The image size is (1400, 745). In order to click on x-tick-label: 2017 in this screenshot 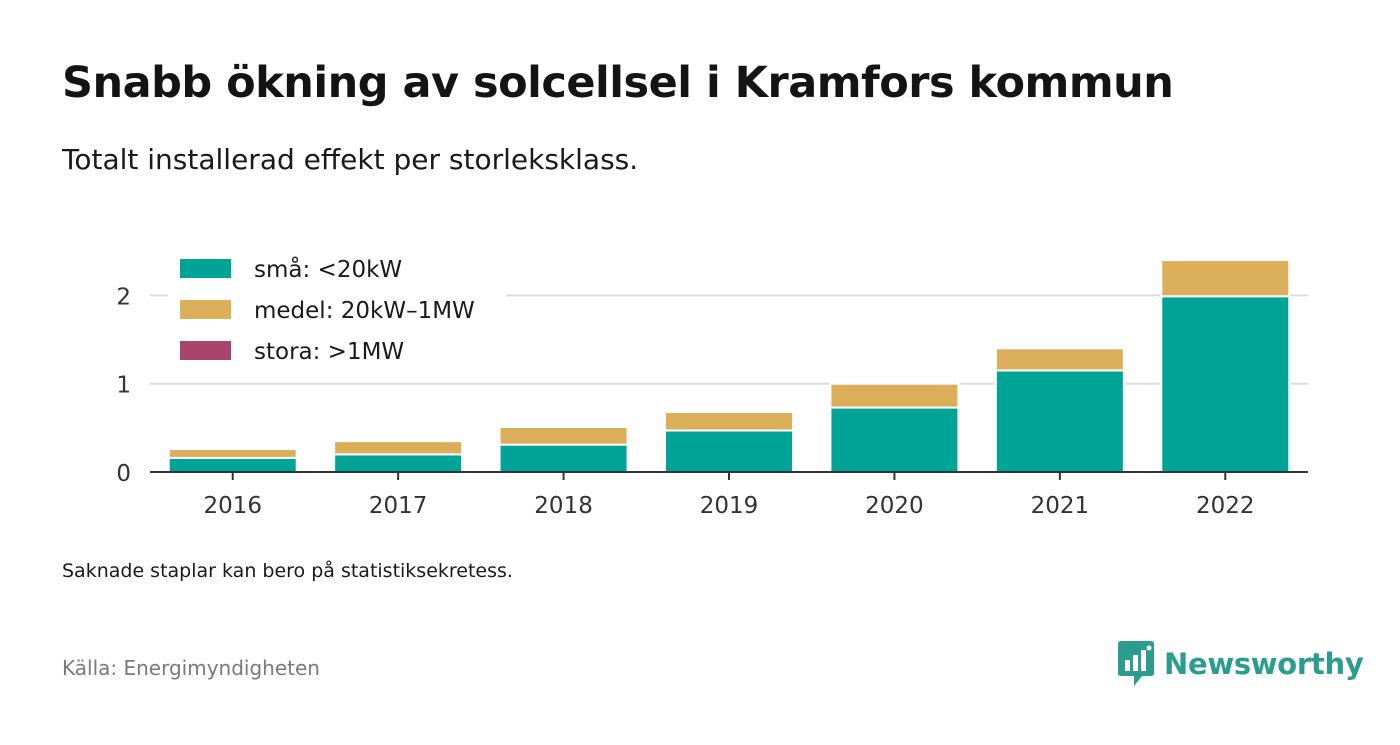, I will do `click(398, 506)`.